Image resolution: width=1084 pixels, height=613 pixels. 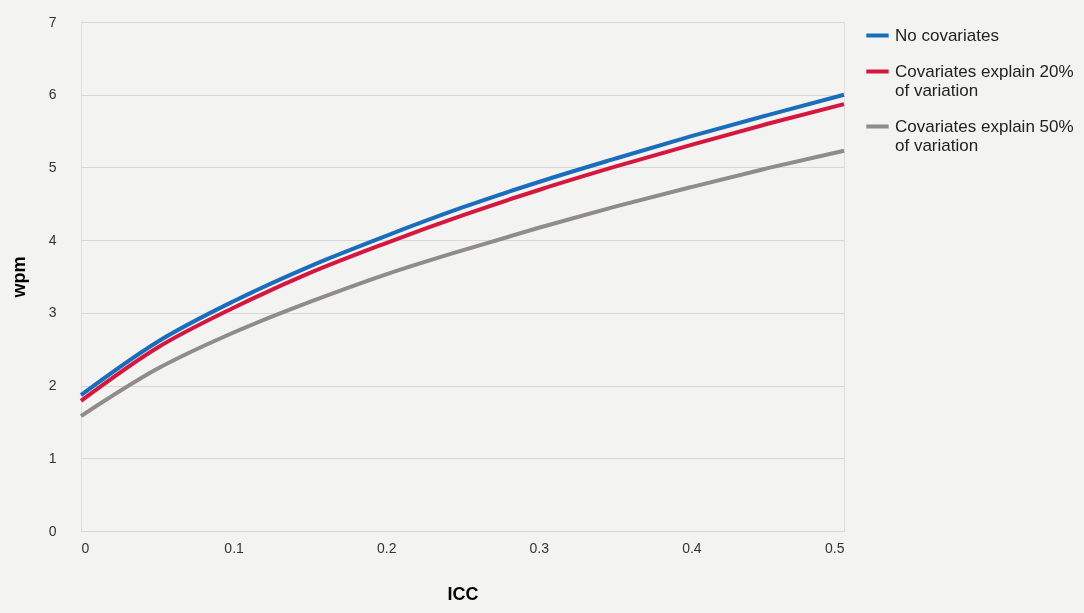 What do you see at coordinates (692, 547) in the screenshot?
I see `x-tick-label: 0.4` at bounding box center [692, 547].